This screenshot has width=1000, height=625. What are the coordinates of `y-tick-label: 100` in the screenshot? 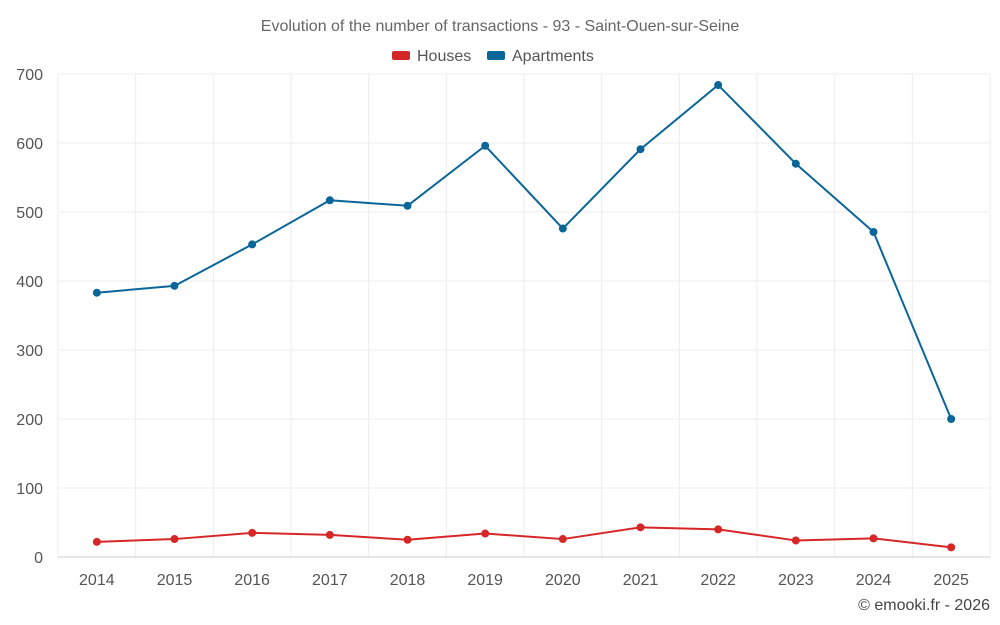 It's located at (29, 489).